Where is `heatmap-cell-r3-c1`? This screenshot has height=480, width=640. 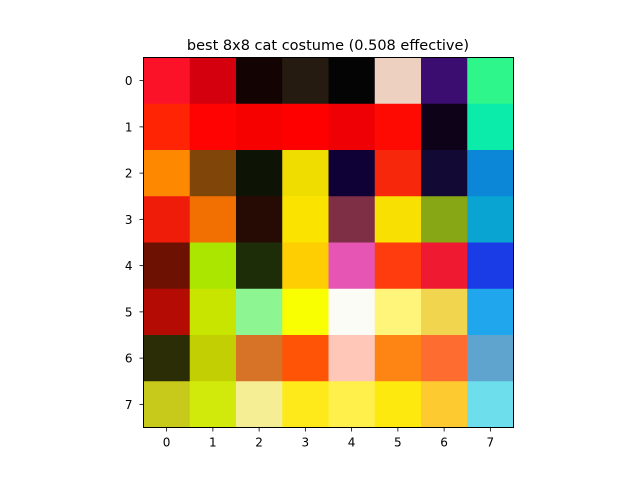 heatmap-cell-r3-c1 is located at coordinates (213, 219).